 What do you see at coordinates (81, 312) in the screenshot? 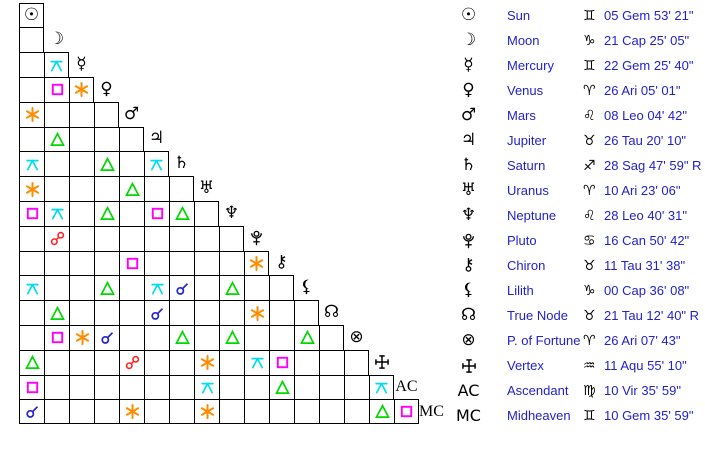
I see `aspect-cell-true-node-mercury` at bounding box center [81, 312].